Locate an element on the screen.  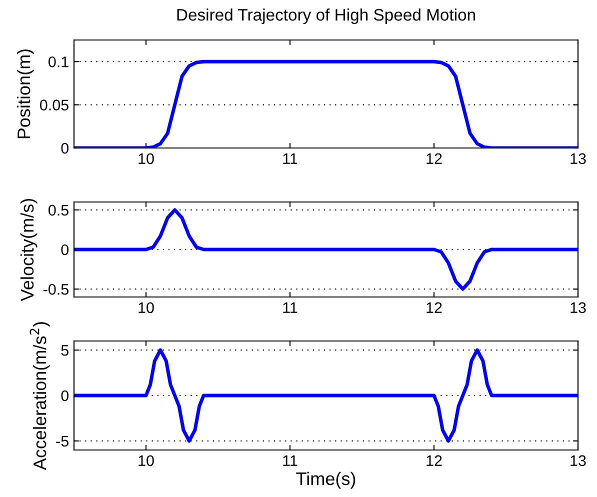
y-axis-title: Velocity(m/s) is located at coordinates (29, 250).